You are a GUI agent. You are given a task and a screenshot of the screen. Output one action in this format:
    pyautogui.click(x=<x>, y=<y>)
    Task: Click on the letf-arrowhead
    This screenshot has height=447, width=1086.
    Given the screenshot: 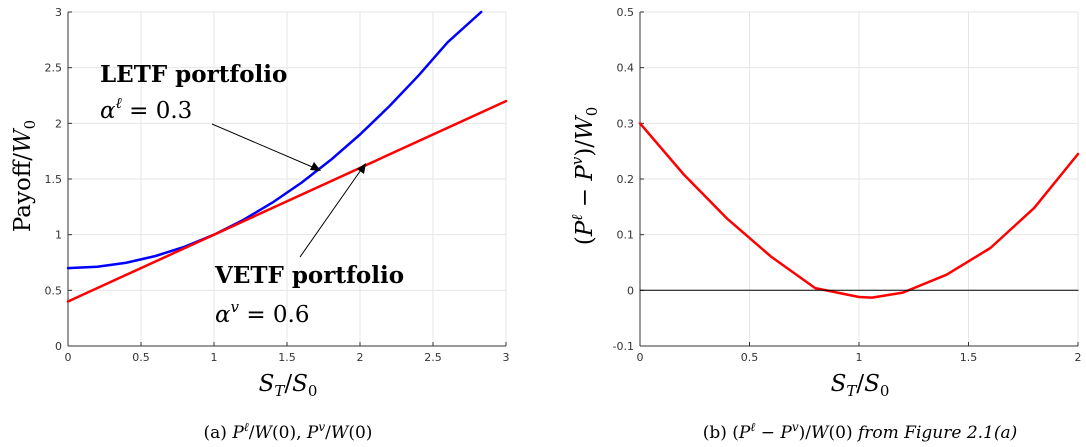 What is the action you would take?
    pyautogui.click(x=315, y=166)
    